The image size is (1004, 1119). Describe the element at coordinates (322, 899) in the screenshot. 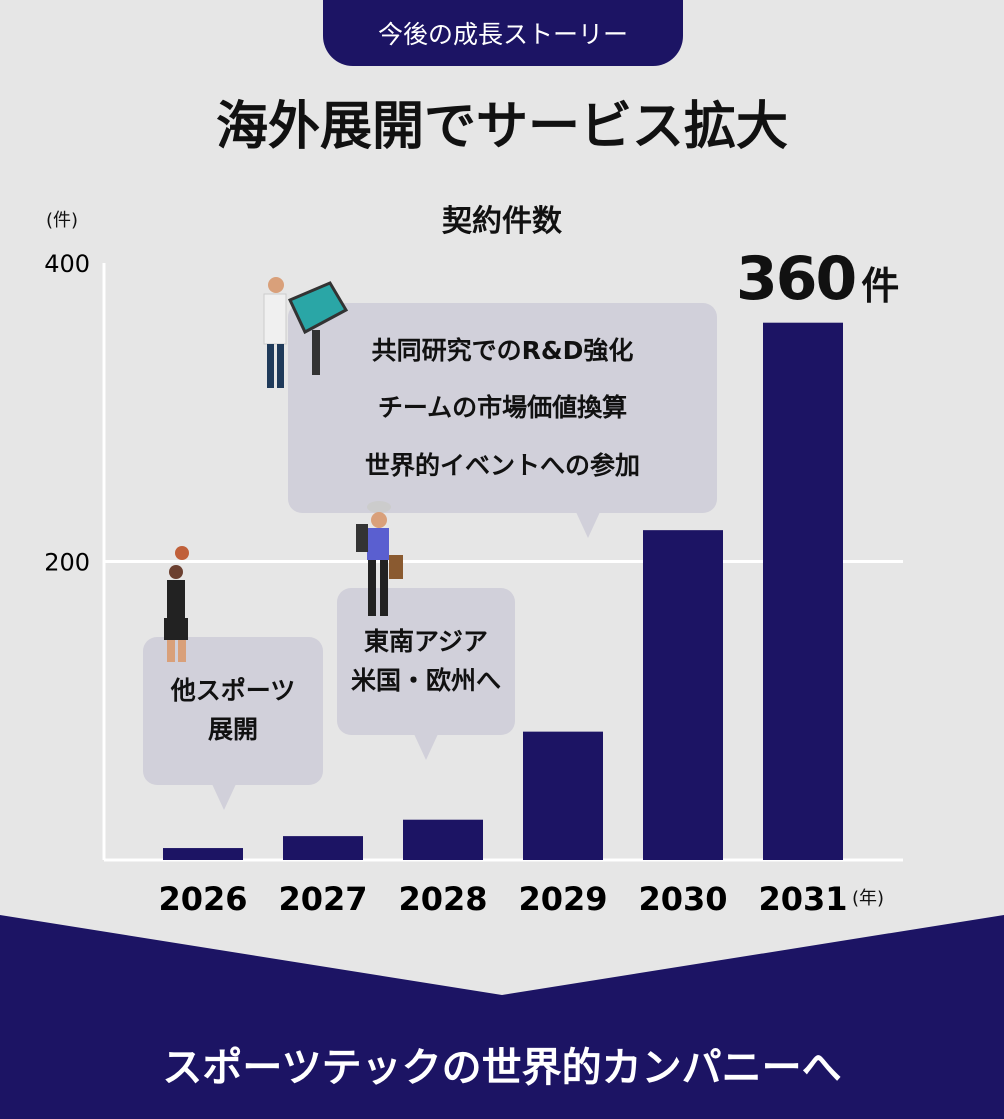

I see `x-tick-label: 2027` at that location.